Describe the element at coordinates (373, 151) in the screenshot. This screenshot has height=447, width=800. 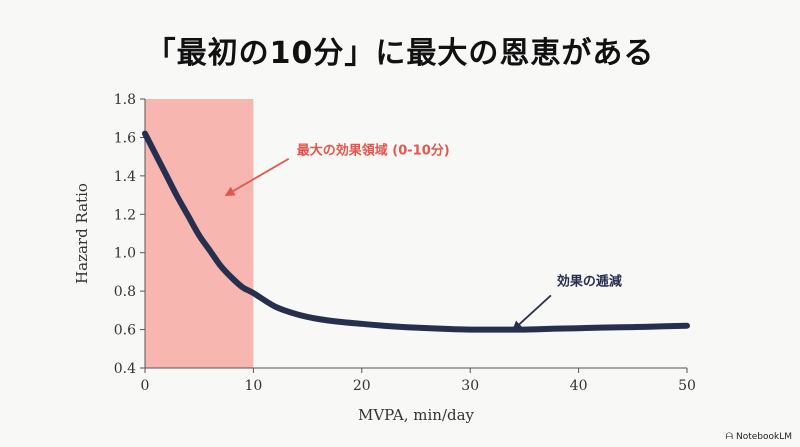
I see `annotation-label: 最大の効果領域 (0-10分)` at that location.